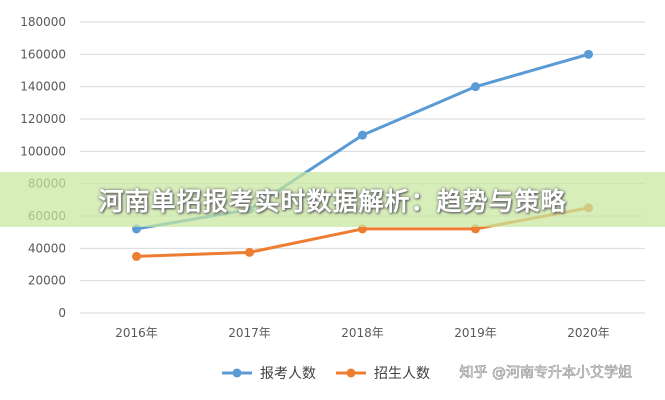 This screenshot has width=665, height=400. Describe the element at coordinates (47, 281) in the screenshot. I see `y-tick-label: 20000` at that location.